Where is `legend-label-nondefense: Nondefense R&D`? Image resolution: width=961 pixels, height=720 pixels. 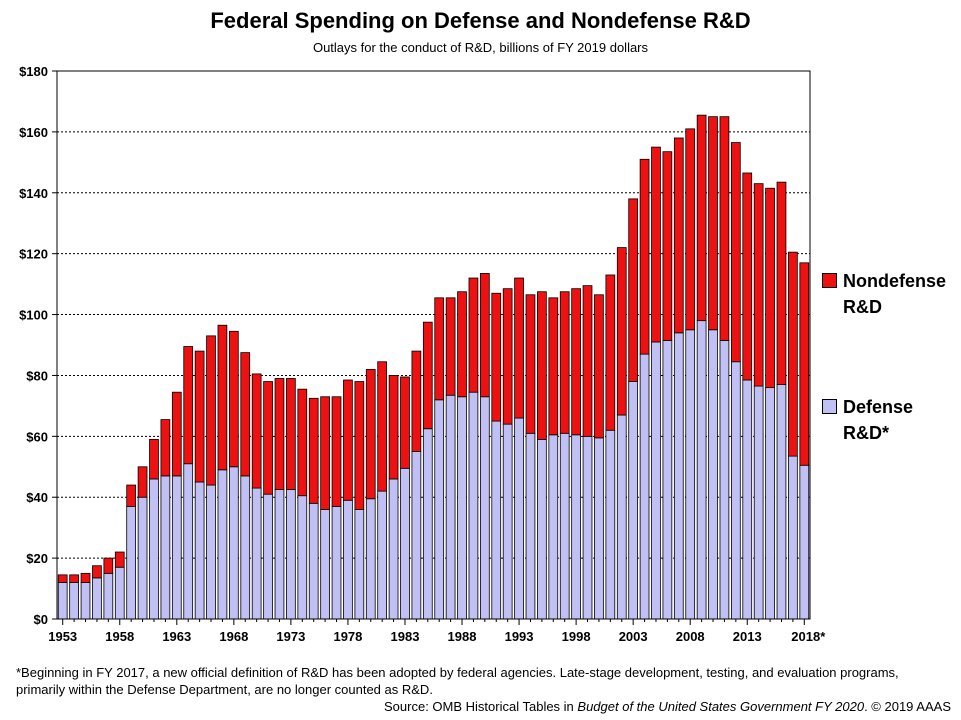 legend-label-nondefense: Nondefense R&D is located at coordinates (895, 294).